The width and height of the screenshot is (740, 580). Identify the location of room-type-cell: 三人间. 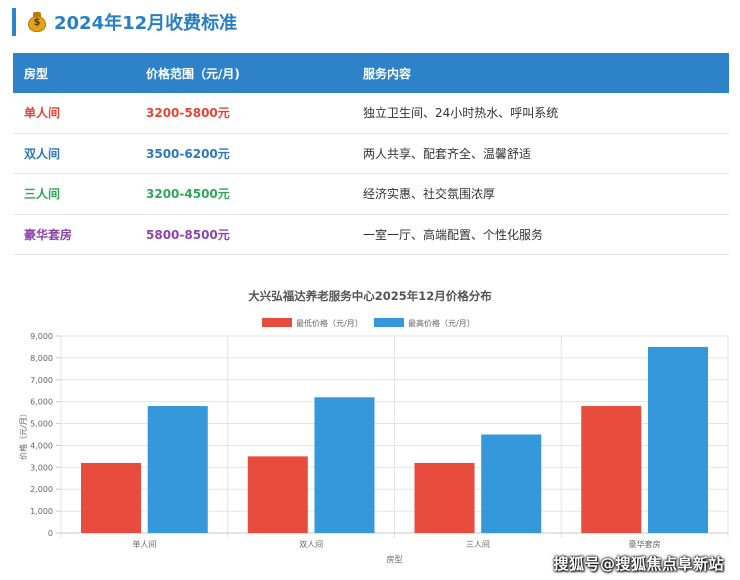
(42, 194).